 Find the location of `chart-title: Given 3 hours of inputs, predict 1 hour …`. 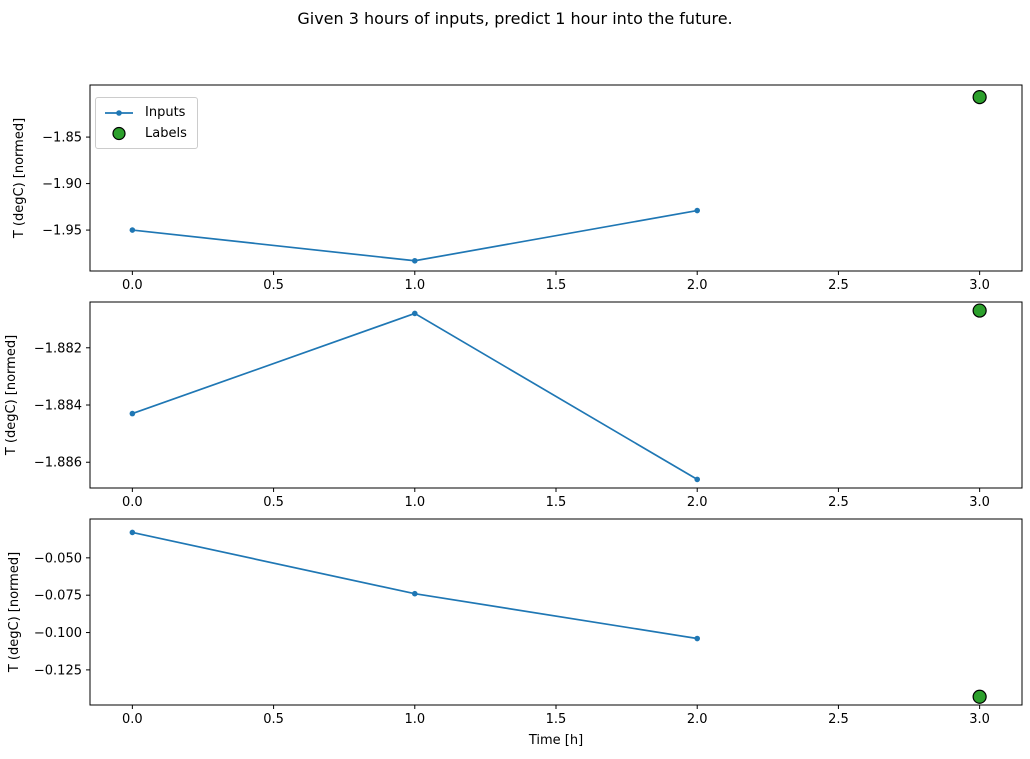

chart-title: Given 3 hours of inputs, predict 1 hour … is located at coordinates (515, 18).